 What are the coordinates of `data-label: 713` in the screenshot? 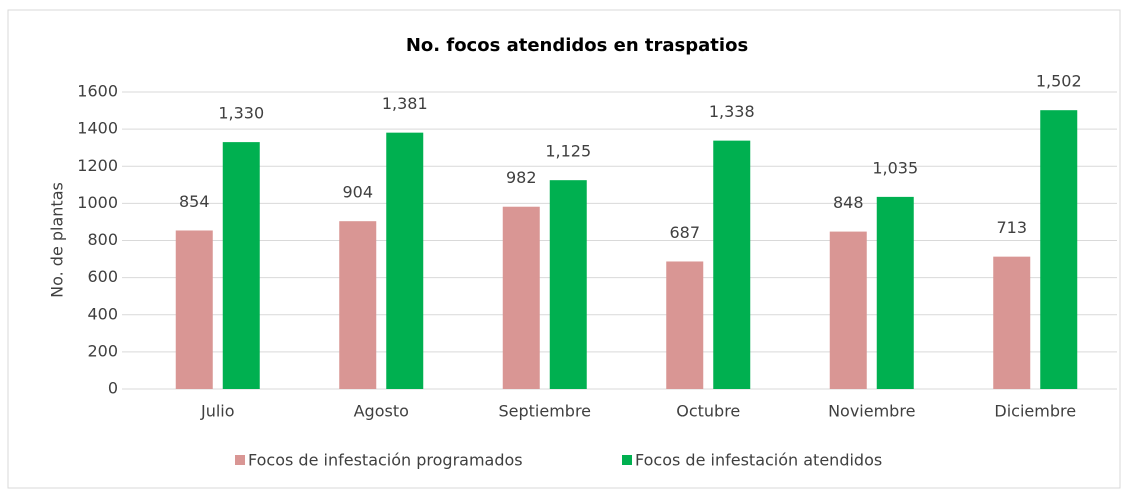 It's located at (1011, 227).